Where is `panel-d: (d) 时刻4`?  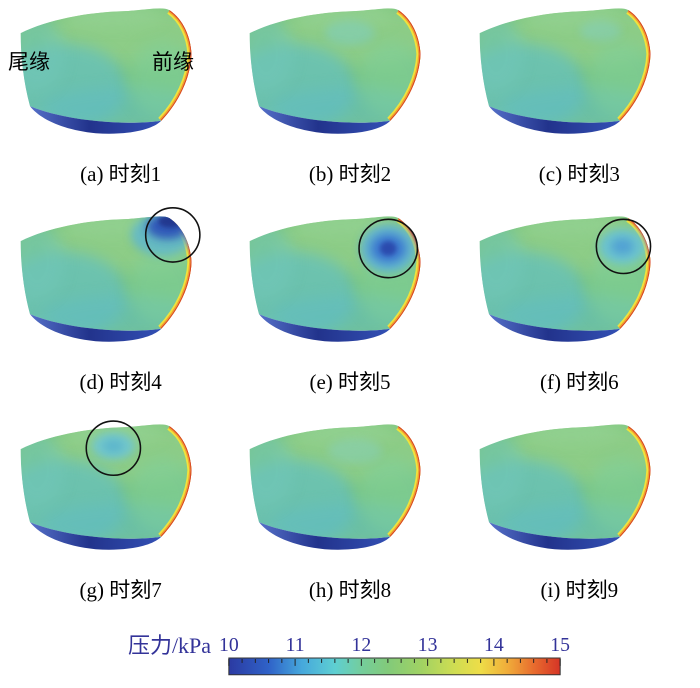
panel-d: (d) 时刻4 is located at coordinates (120, 312).